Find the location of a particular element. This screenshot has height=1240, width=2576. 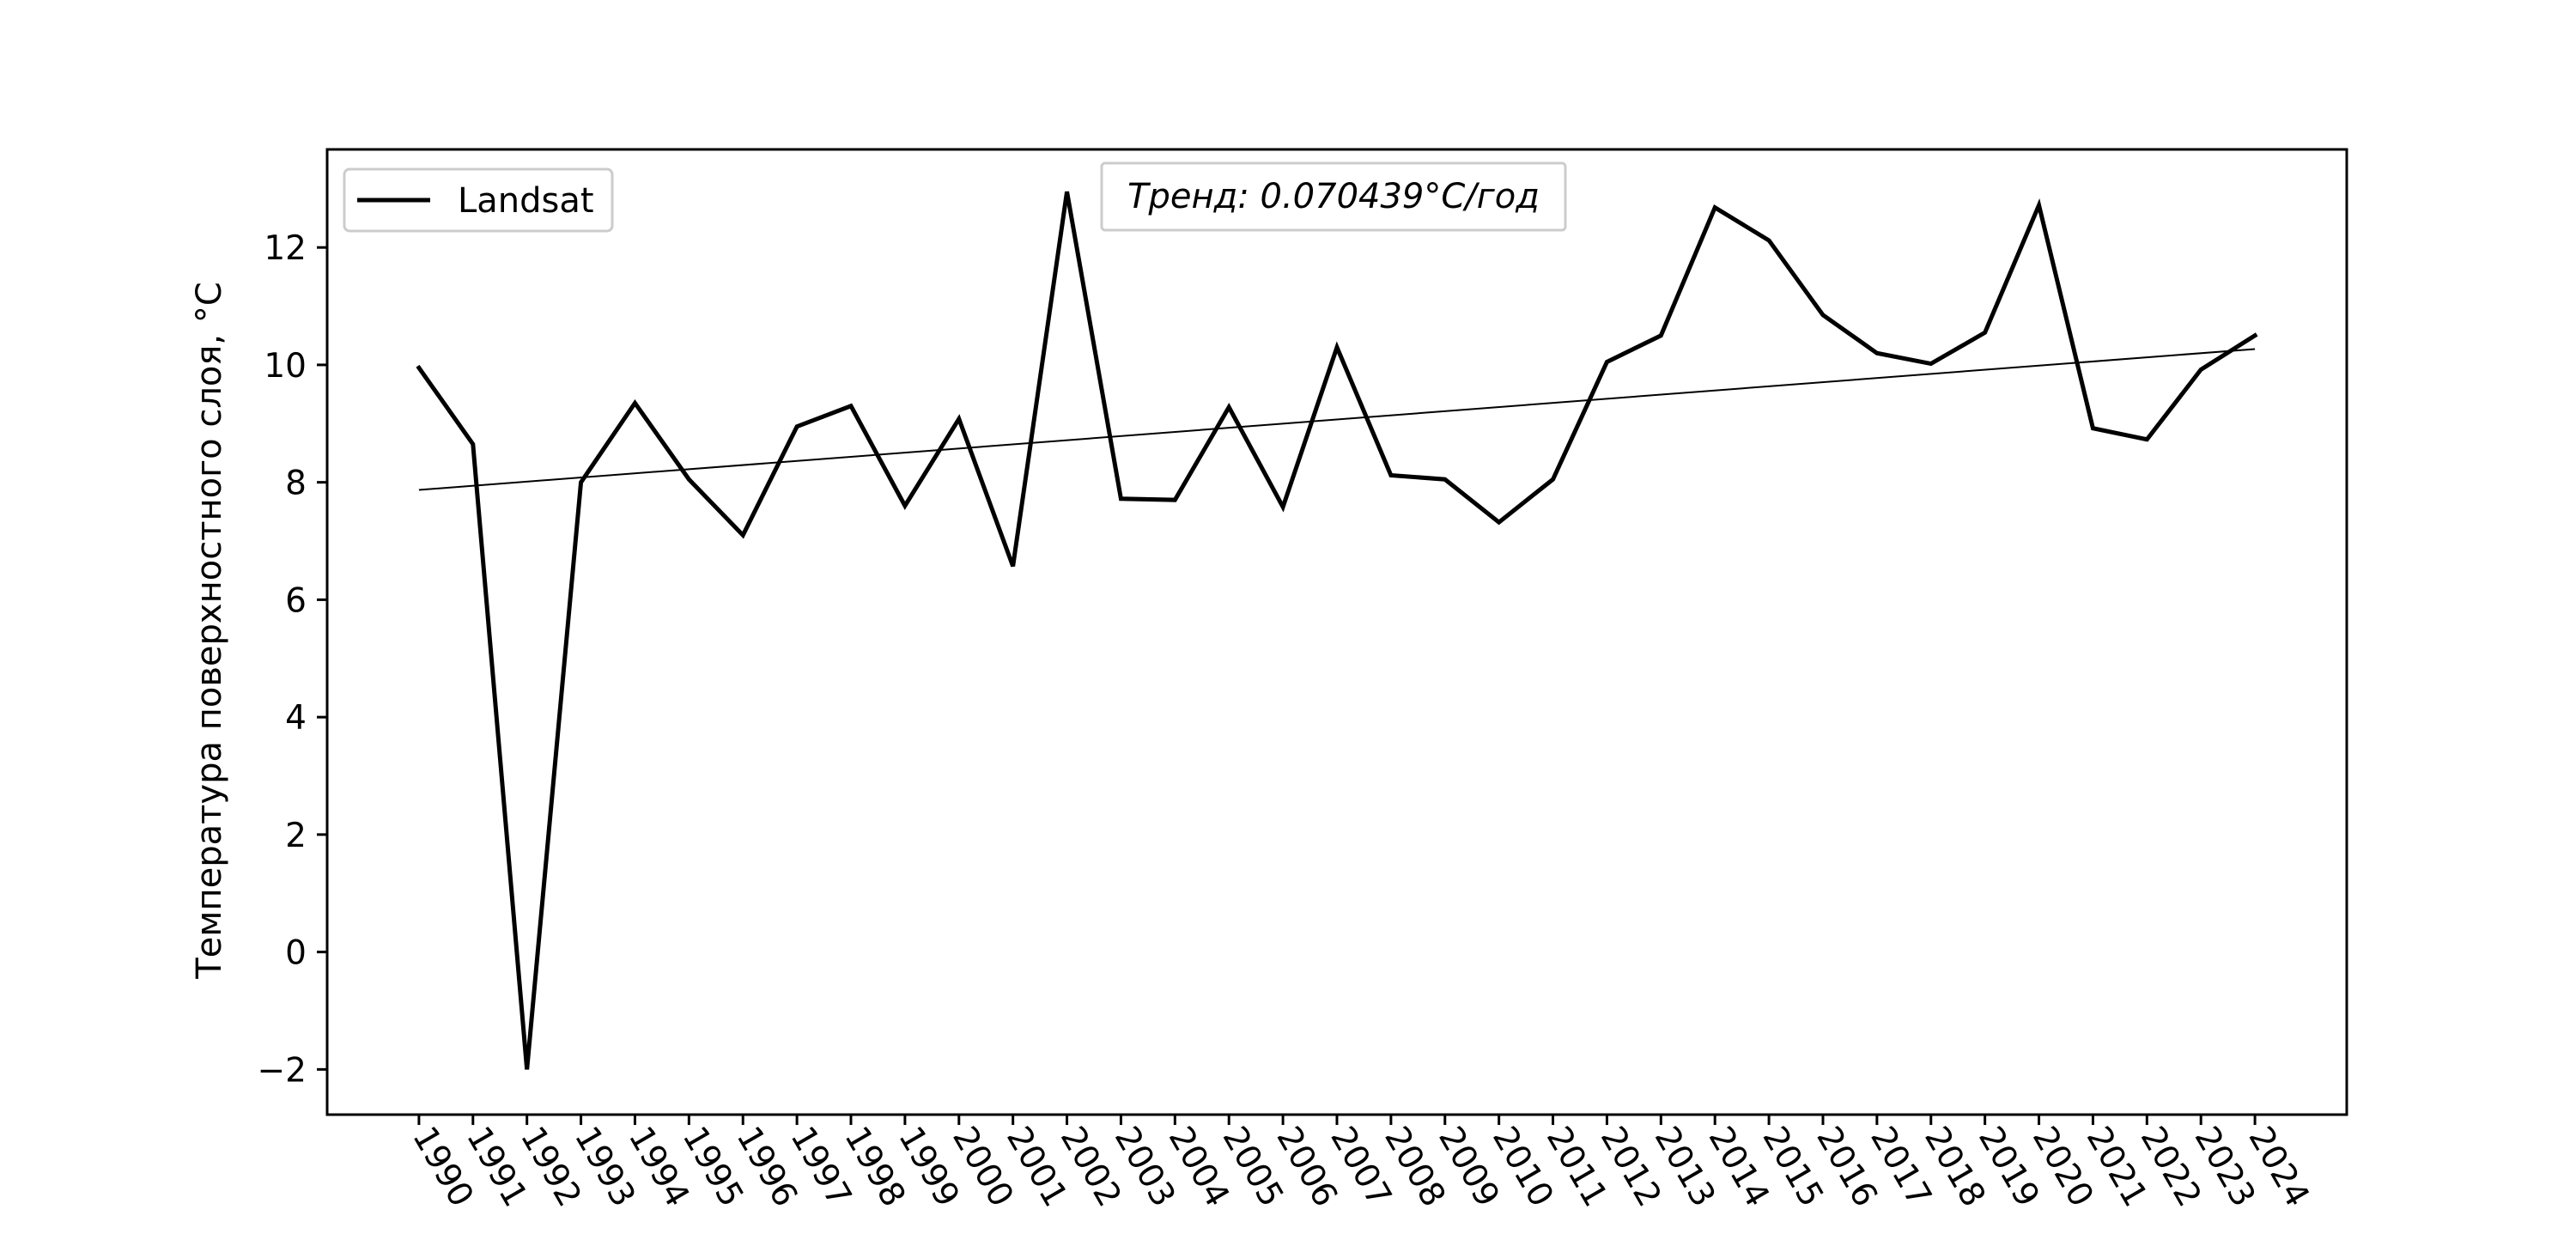

legend: Landsat is located at coordinates (478, 200).